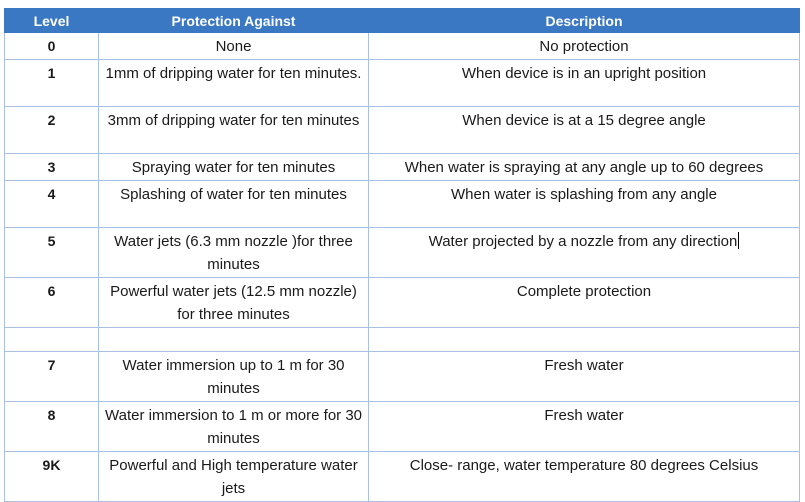  What do you see at coordinates (51, 167) in the screenshot?
I see `level-cell: 3` at bounding box center [51, 167].